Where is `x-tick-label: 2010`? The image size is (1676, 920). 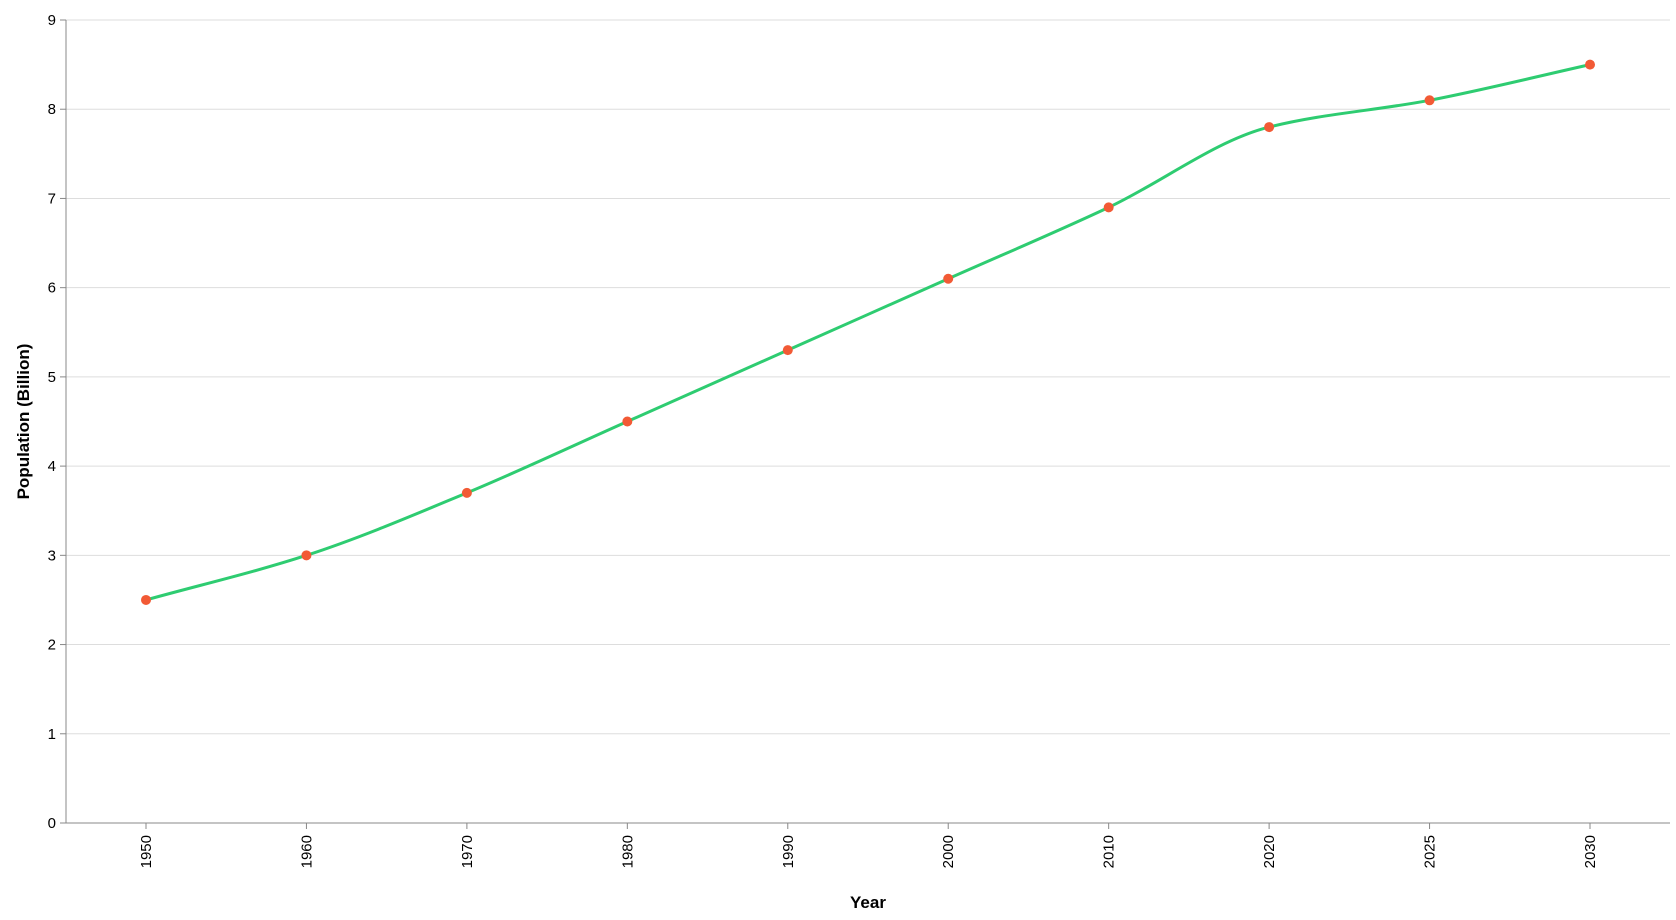 x-tick-label: 2010 is located at coordinates (1109, 851).